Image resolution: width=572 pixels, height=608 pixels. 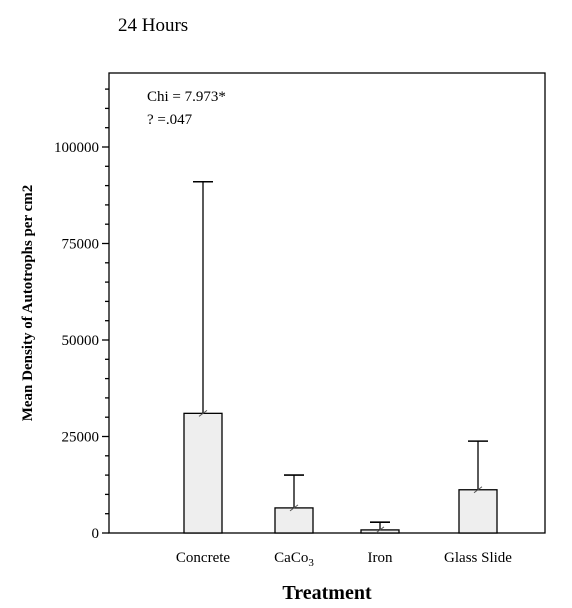 What do you see at coordinates (170, 120) in the screenshot?
I see `annotation-p: ? =.047` at bounding box center [170, 120].